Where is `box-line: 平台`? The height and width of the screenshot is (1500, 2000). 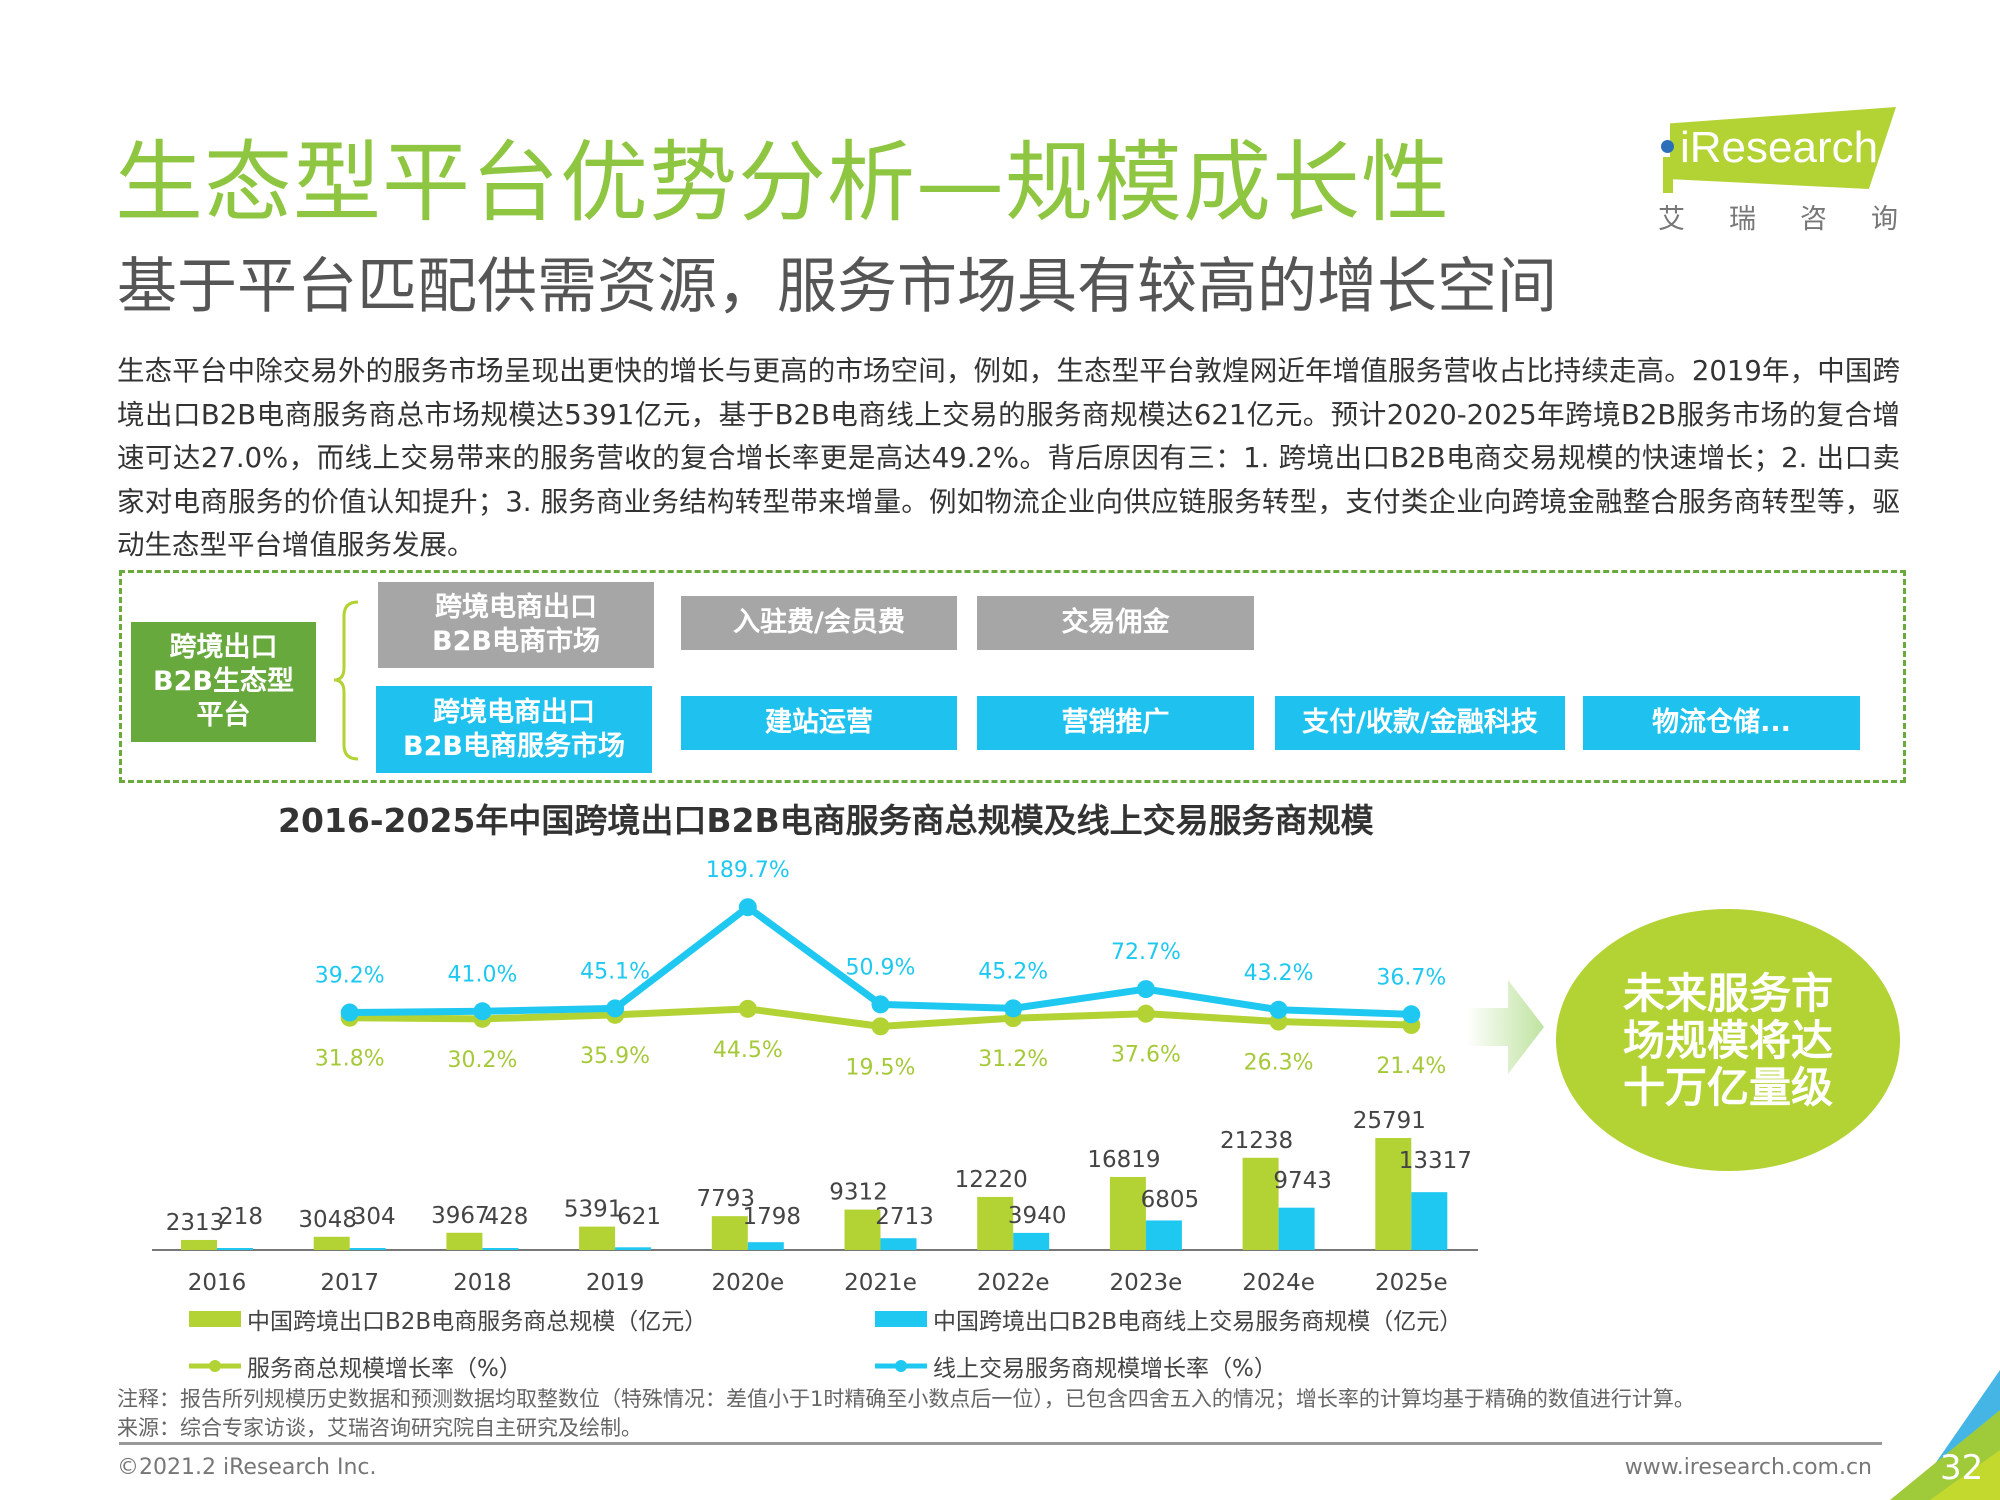
box-line: 平台 is located at coordinates (223, 715).